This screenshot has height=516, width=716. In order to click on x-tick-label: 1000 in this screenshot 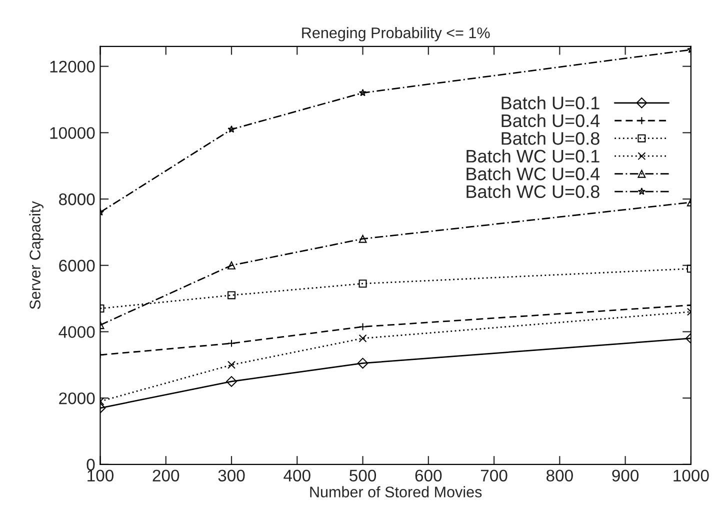, I will do `click(691, 476)`.